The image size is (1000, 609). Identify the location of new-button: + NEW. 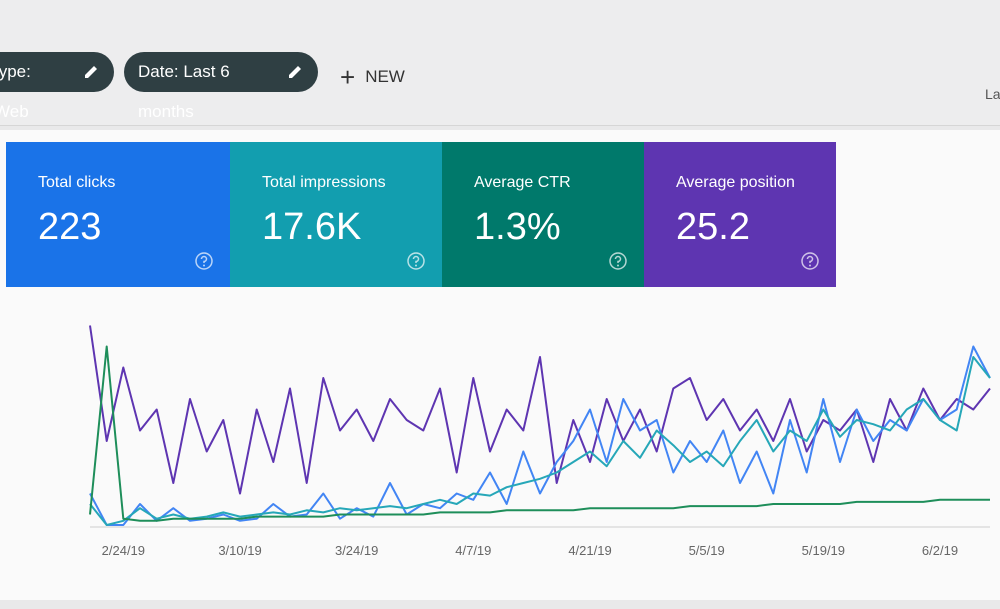
(372, 77).